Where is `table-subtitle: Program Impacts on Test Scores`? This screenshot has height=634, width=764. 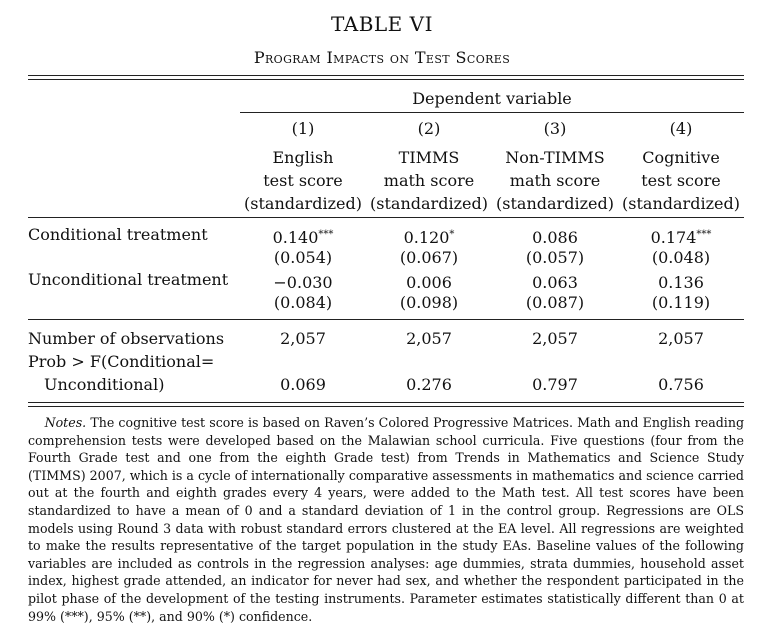 table-subtitle: Program Impacts on Test Scores is located at coordinates (382, 57).